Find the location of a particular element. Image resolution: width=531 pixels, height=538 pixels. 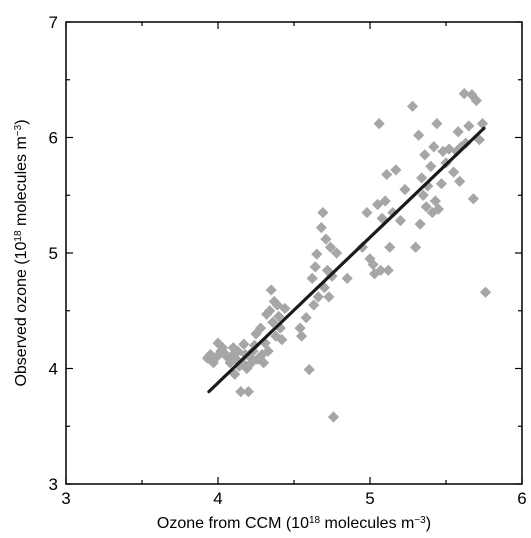

y-tick-label: 6 is located at coordinates (53, 138).